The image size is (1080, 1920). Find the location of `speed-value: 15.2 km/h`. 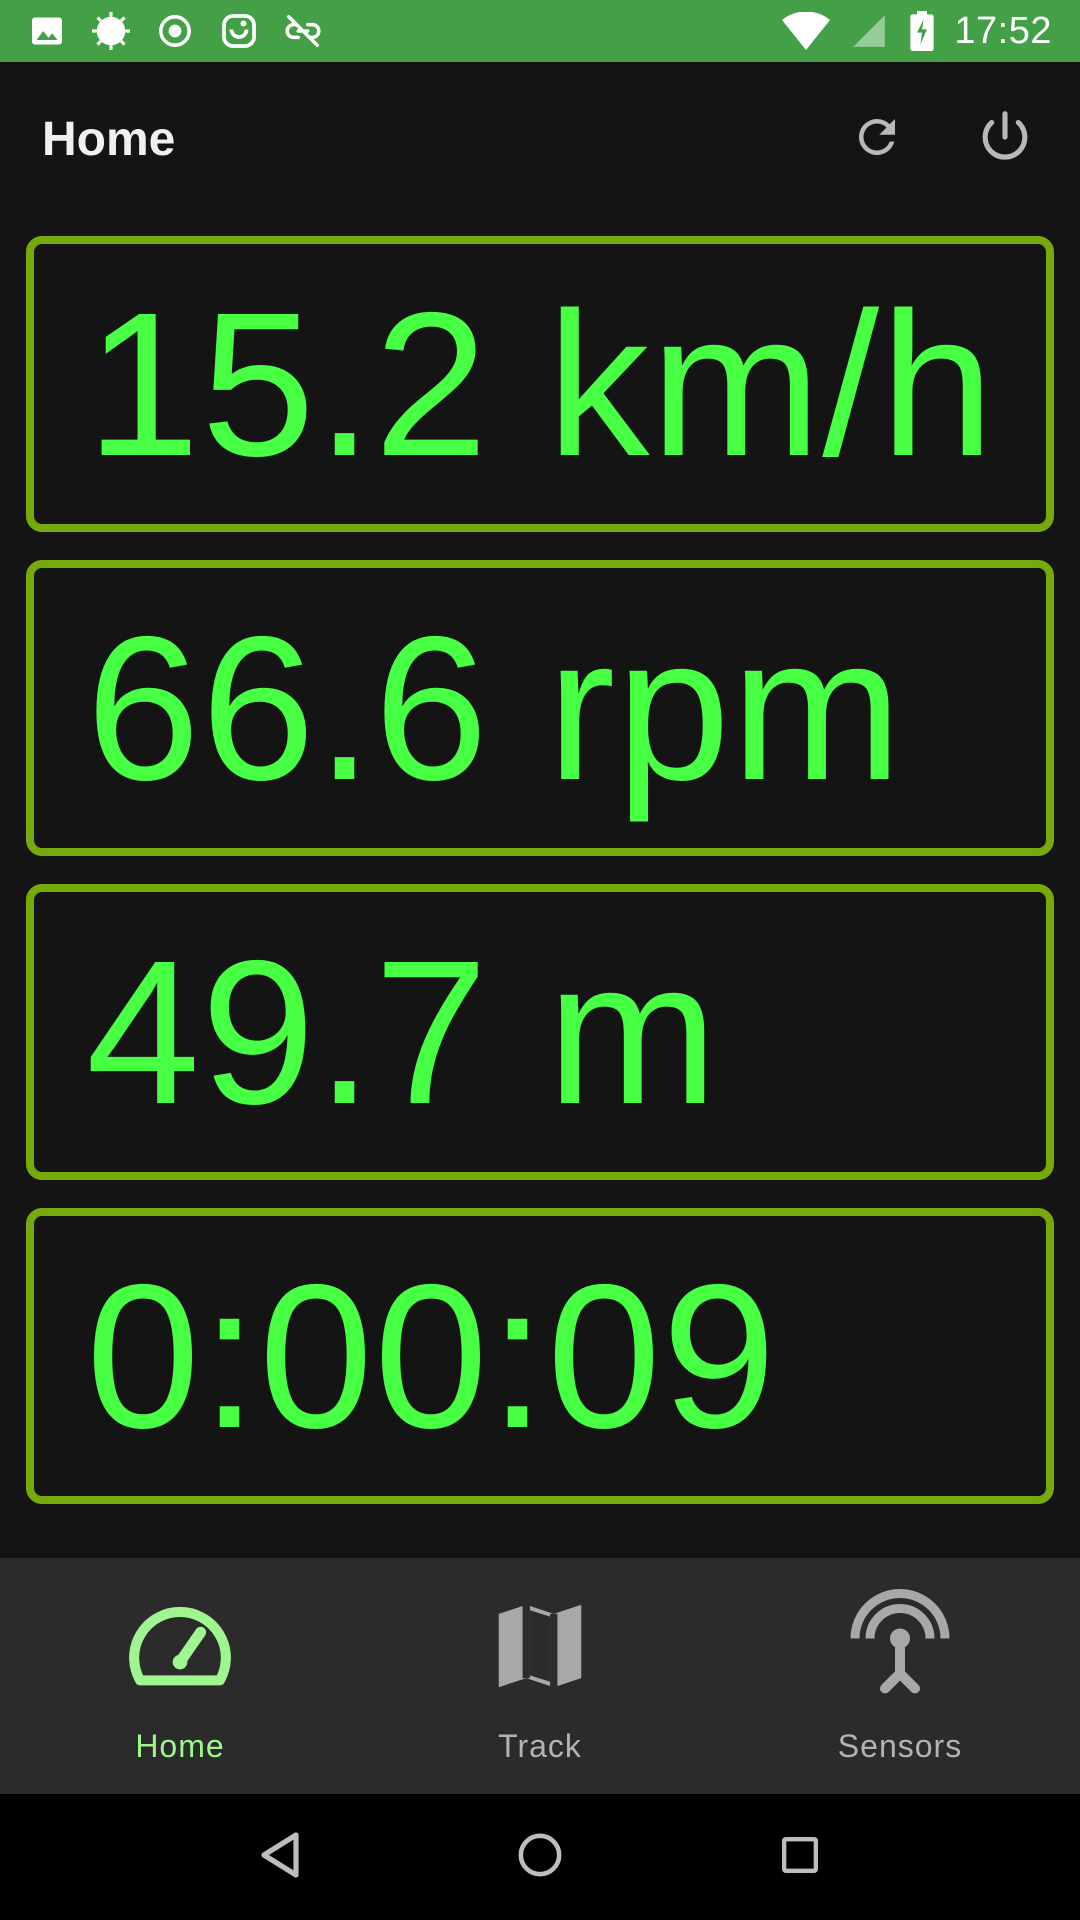

speed-value: 15.2 km/h is located at coordinates (541, 384).